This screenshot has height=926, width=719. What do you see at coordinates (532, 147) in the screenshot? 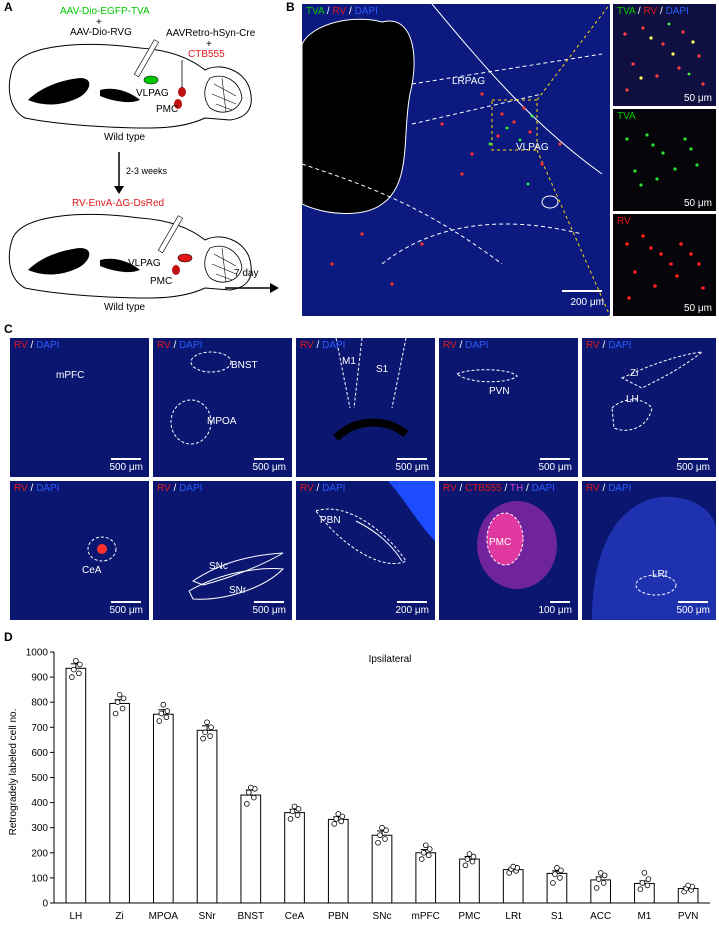
I see `region-vlpag-b: VLPAG` at bounding box center [532, 147].